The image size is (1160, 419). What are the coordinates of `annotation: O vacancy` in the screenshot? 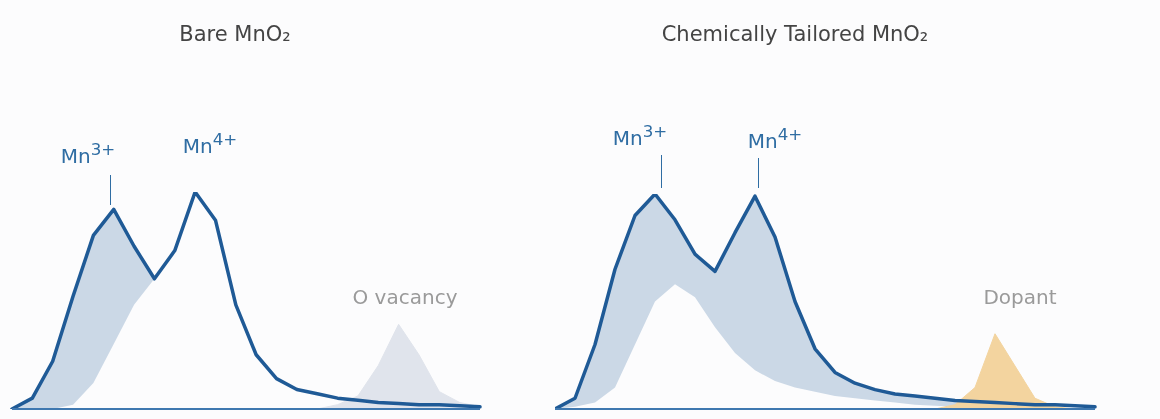 It's located at (405, 297).